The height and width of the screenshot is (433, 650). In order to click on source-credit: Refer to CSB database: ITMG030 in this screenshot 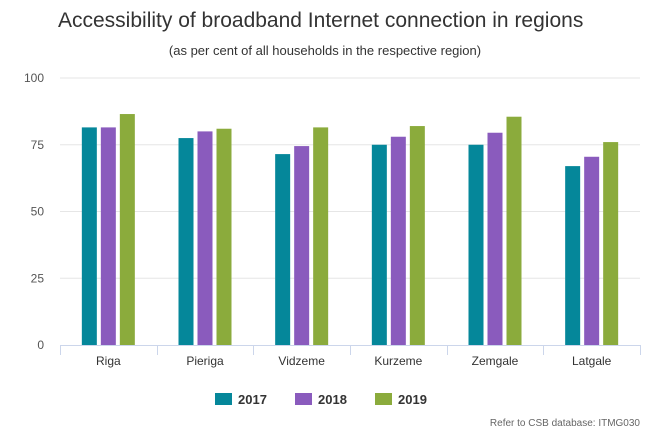, I will do `click(565, 423)`.